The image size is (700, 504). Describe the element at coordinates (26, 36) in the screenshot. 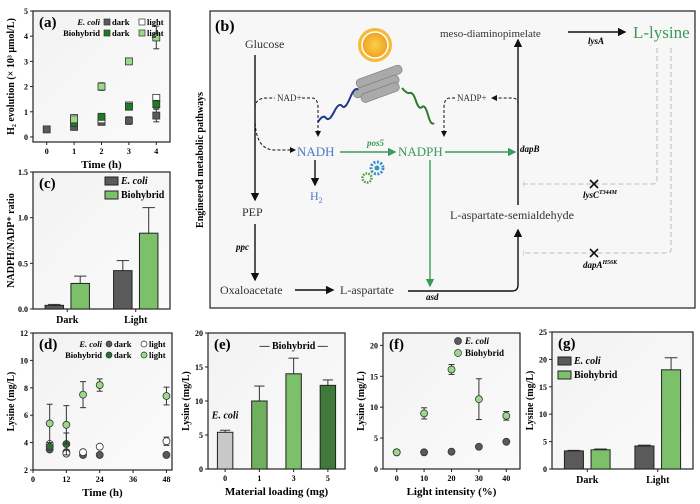

I see `y-tick-label: 4` at that location.